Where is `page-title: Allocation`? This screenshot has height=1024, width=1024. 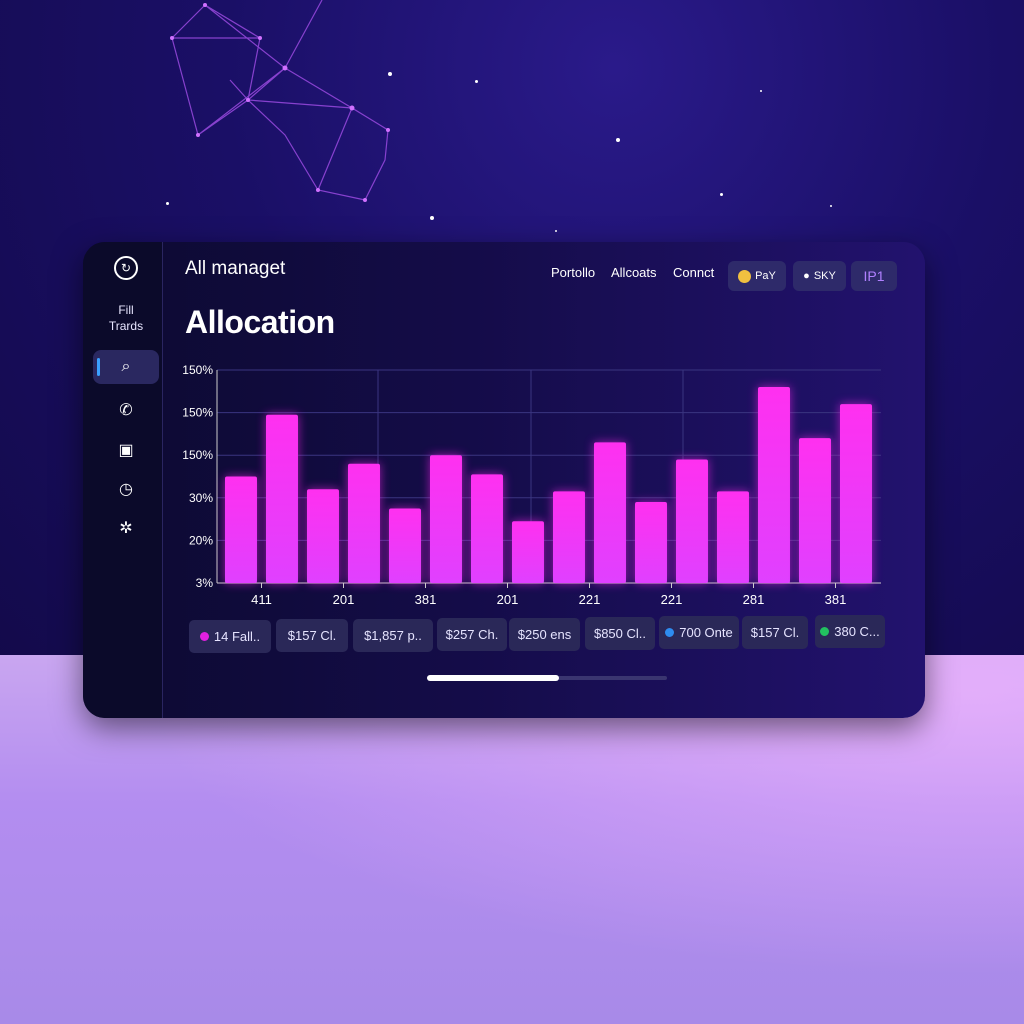 page-title: Allocation is located at coordinates (260, 322).